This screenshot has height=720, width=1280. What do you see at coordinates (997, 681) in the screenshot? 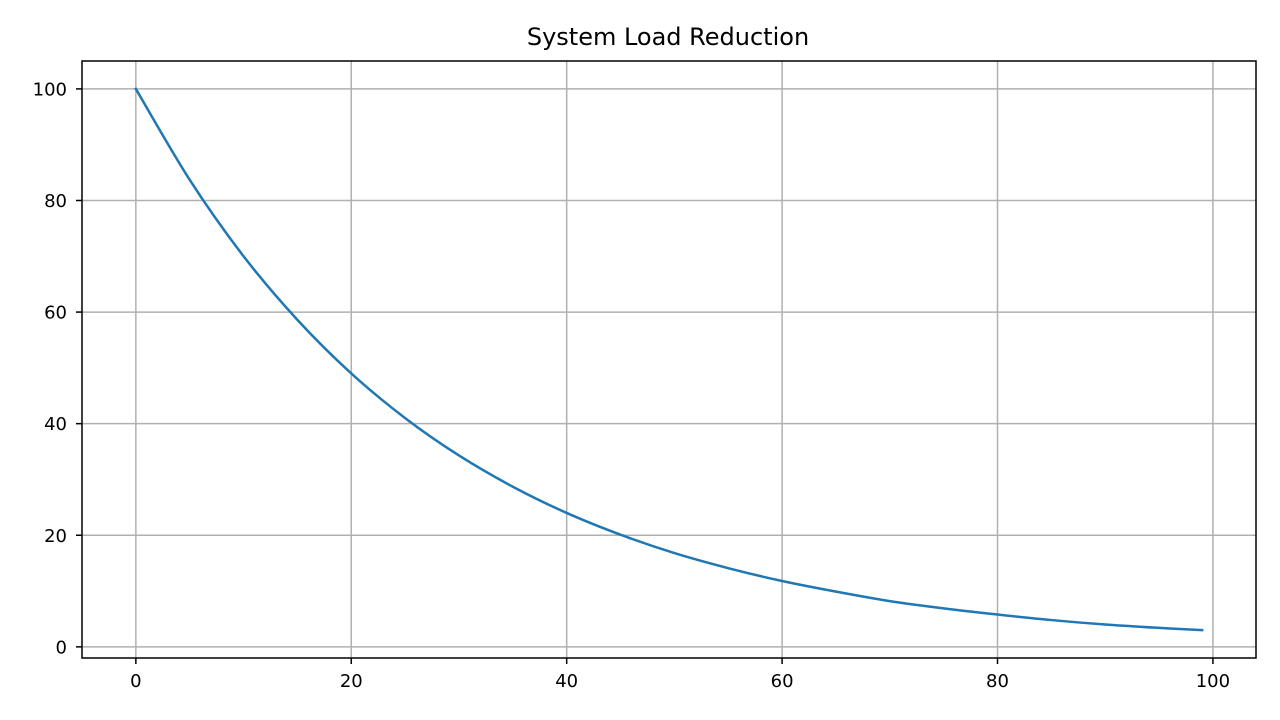
I see `x-tick-label: 80` at bounding box center [997, 681].